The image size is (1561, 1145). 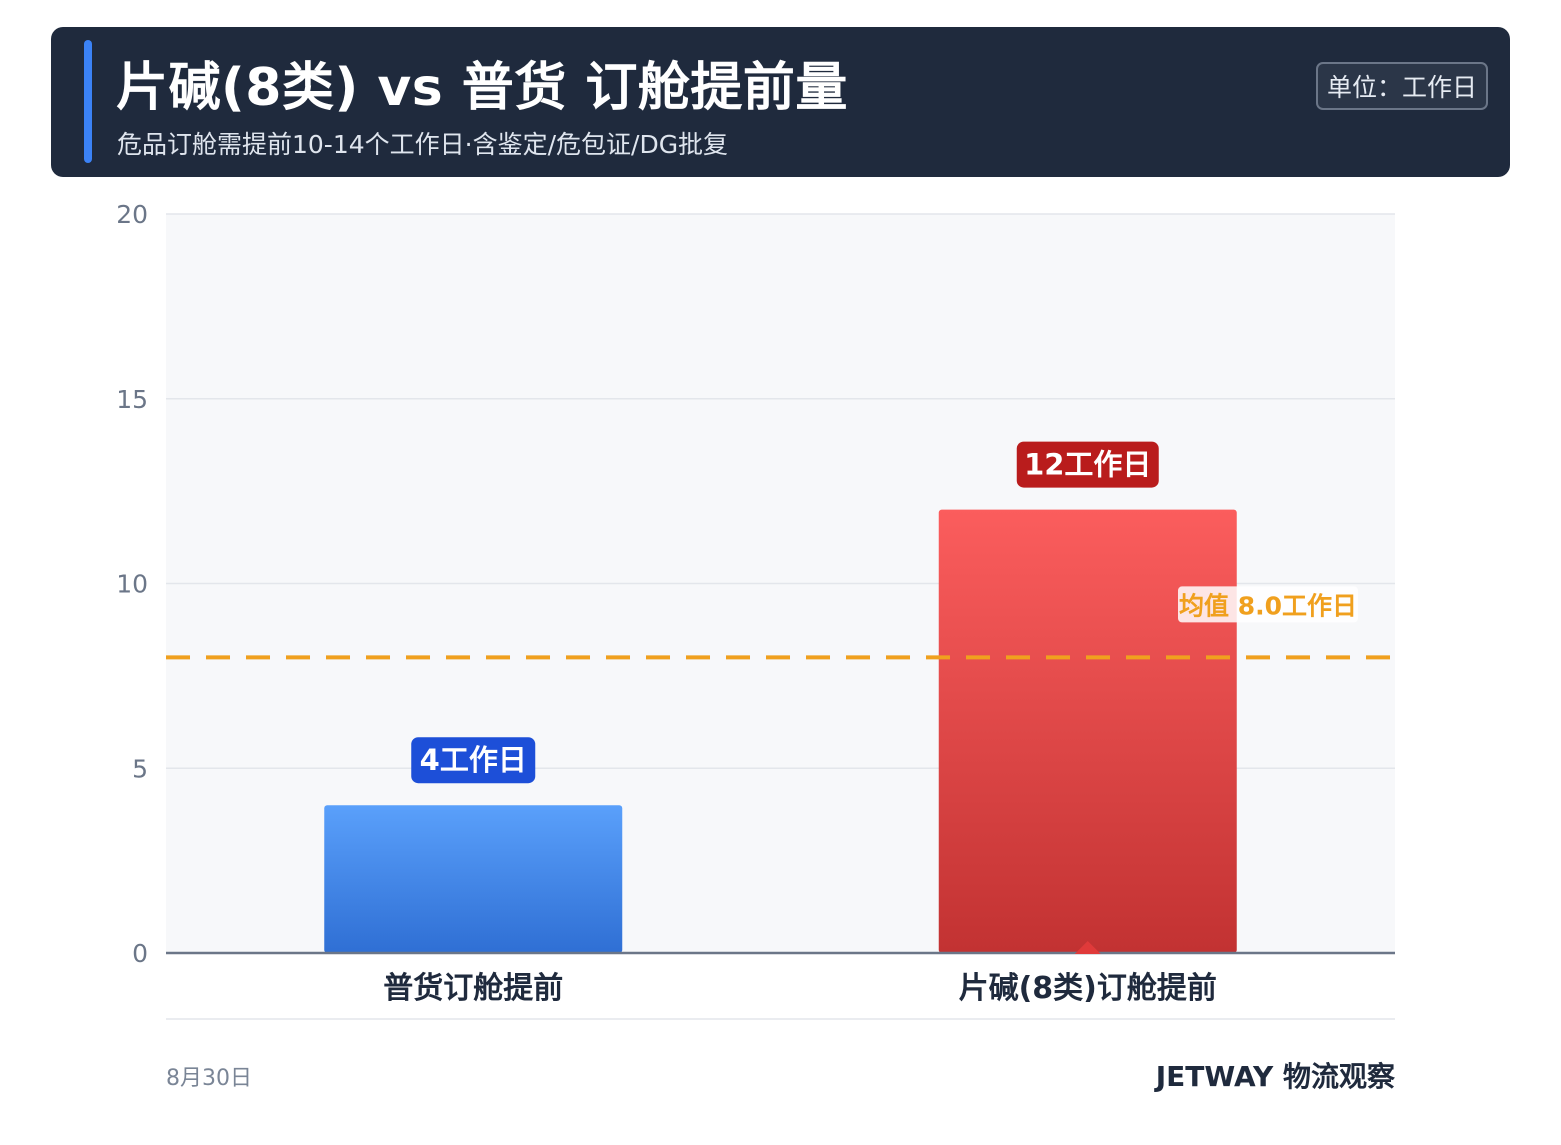 I want to click on y-tick-label: 15, so click(x=132, y=399).